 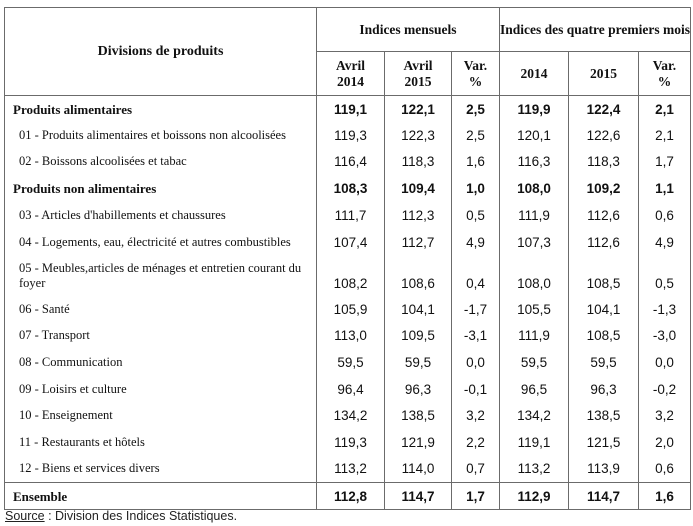 What do you see at coordinates (534, 469) in the screenshot?
I see `cell-value: 113,2` at bounding box center [534, 469].